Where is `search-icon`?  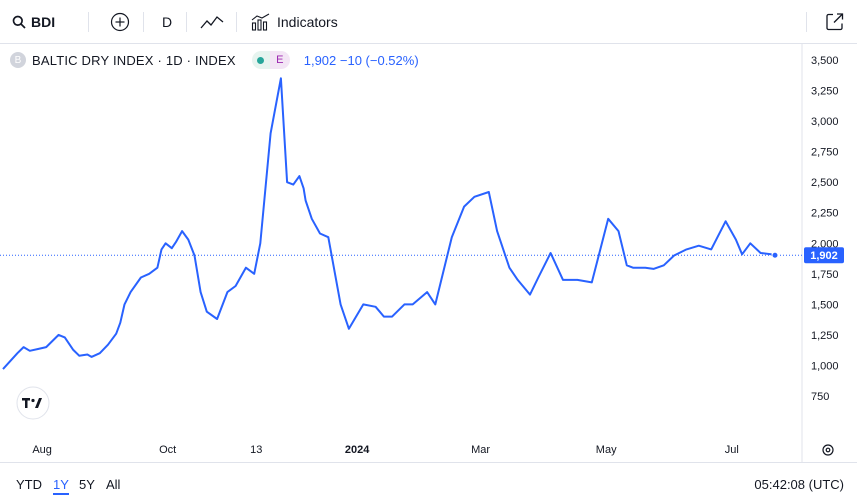 search-icon is located at coordinates (19, 22).